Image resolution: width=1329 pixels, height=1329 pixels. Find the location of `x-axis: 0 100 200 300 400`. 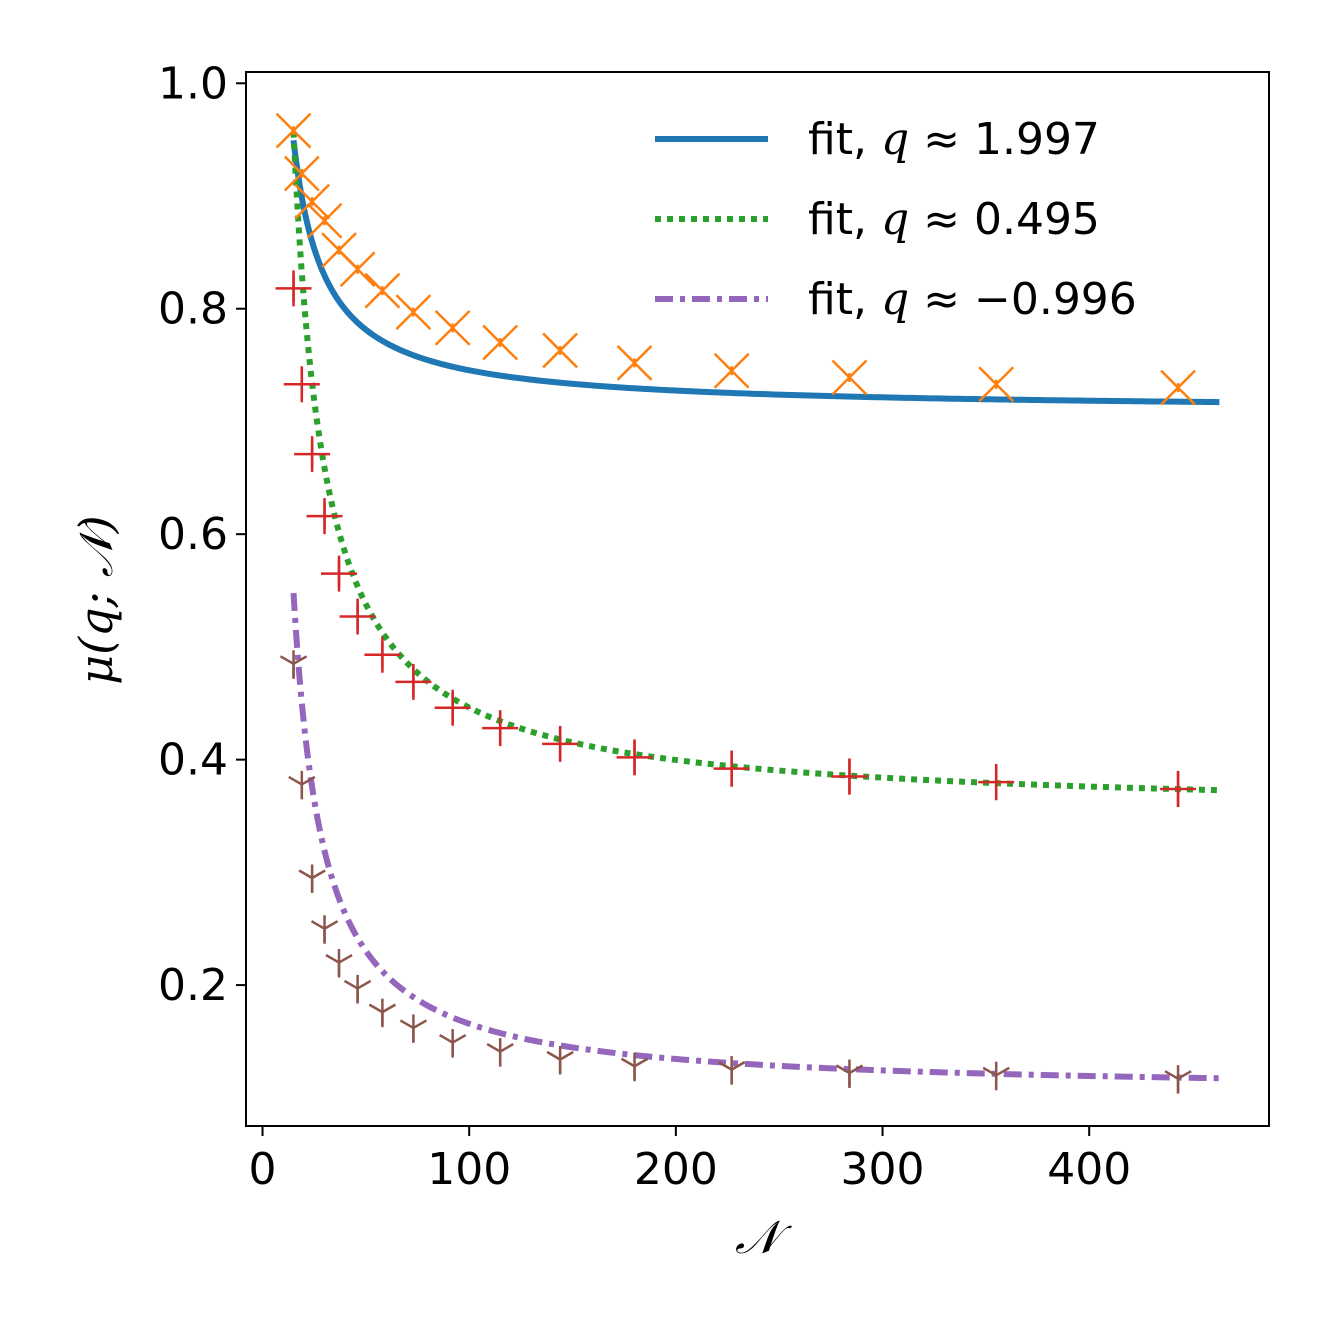

x-axis: 0 100 200 300 400 is located at coordinates (690, 1160).